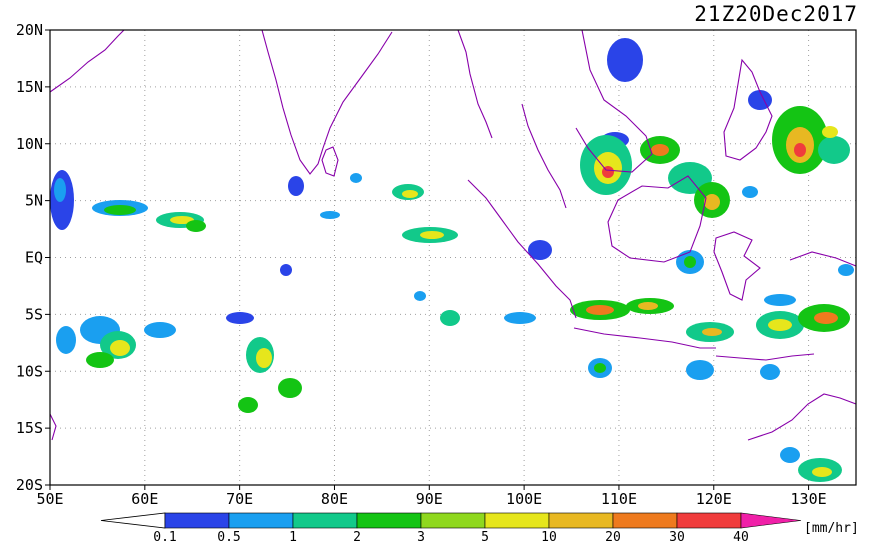 The width and height of the screenshot is (880, 544). Describe the element at coordinates (619, 499) in the screenshot. I see `lon-label: 110E` at that location.